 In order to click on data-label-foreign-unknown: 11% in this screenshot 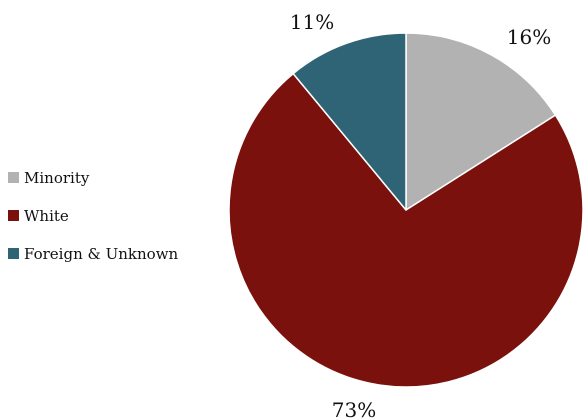, I will do `click(312, 22)`.